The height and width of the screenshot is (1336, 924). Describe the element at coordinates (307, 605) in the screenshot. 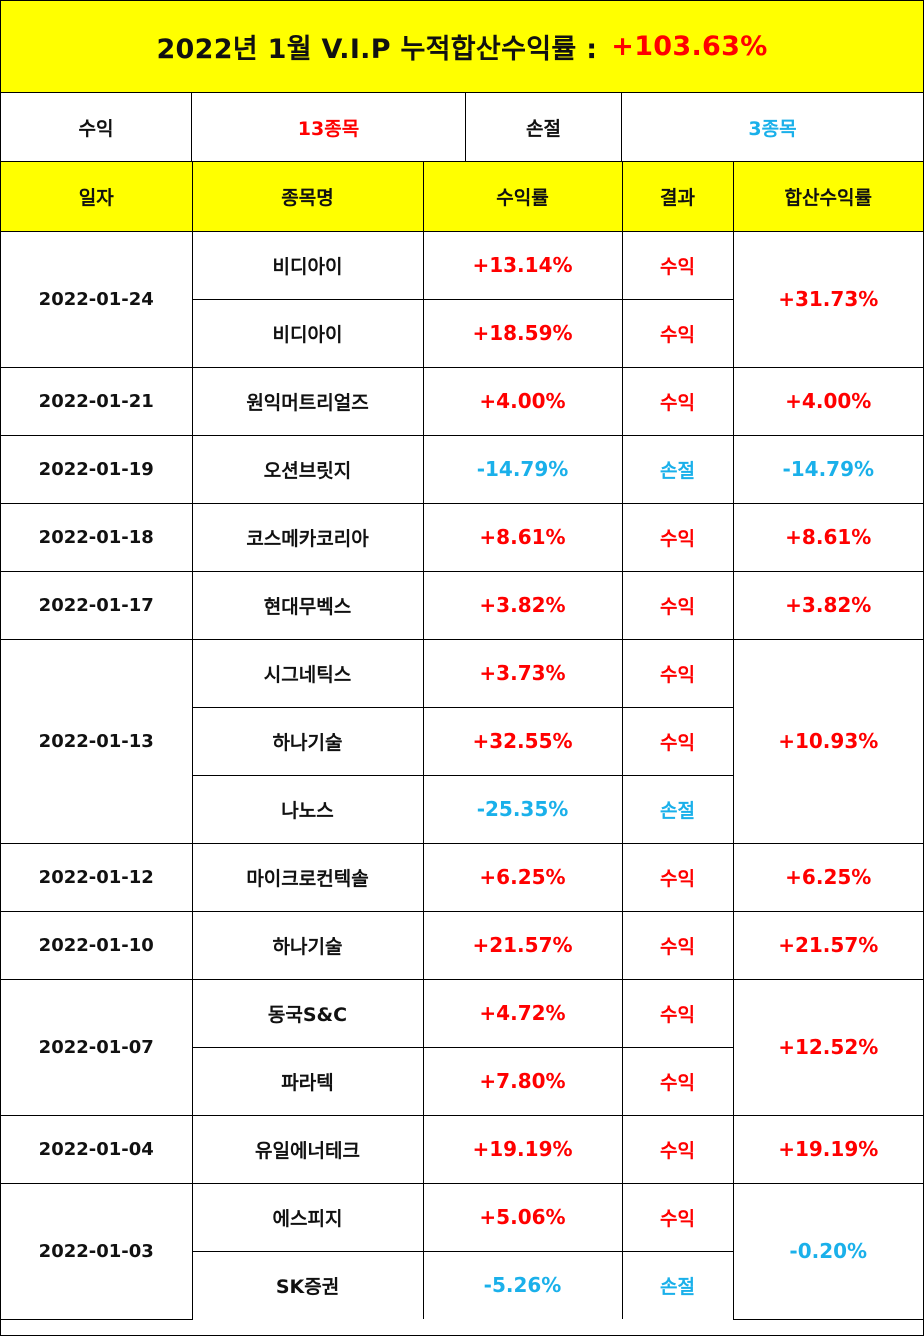

I see `stock-name-cell: 현대무벡스` at that location.